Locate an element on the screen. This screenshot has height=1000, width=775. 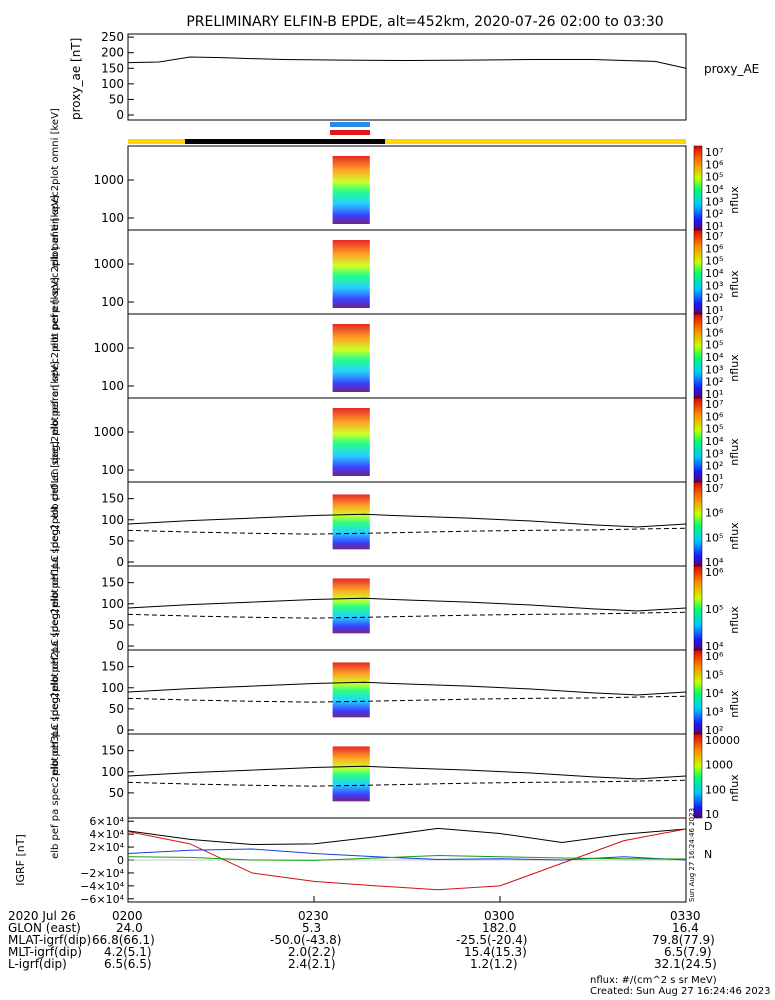
epd-red-bar is located at coordinates (350, 132).